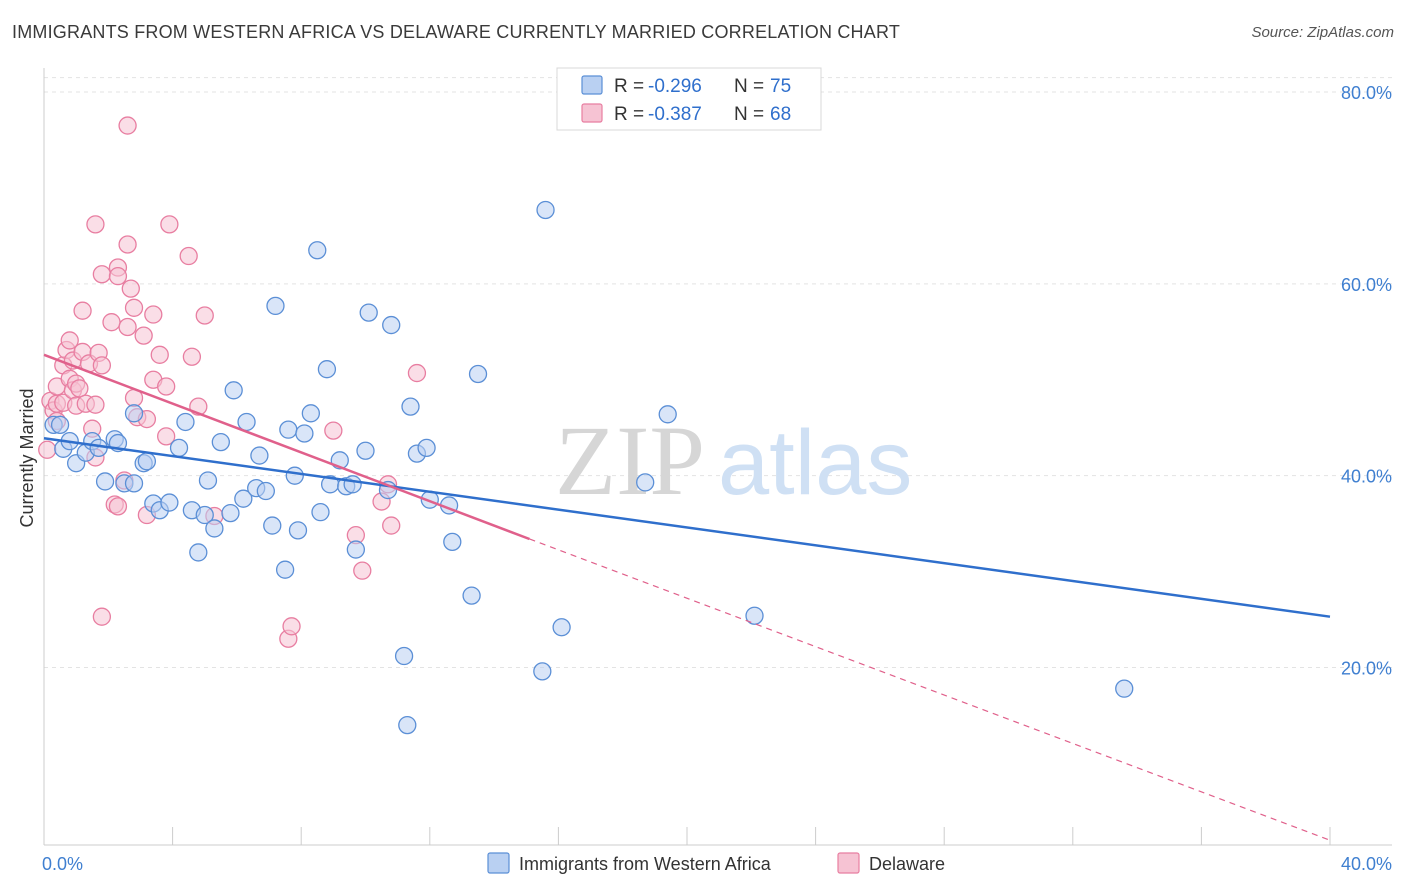 The width and height of the screenshot is (1406, 892). I want to click on legend-r-value-2: -0.387, so click(675, 114).